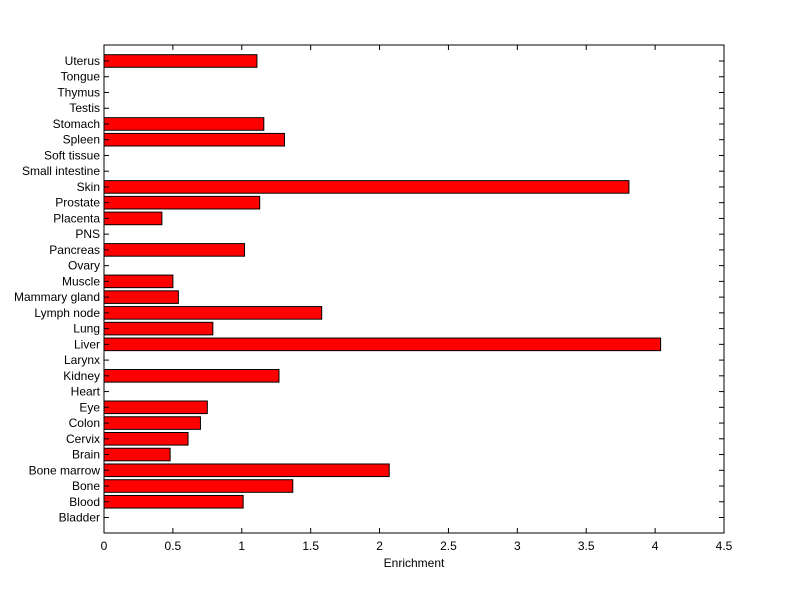 The image size is (800, 599). What do you see at coordinates (310, 546) in the screenshot?
I see `x-tick-label: 1.5` at bounding box center [310, 546].